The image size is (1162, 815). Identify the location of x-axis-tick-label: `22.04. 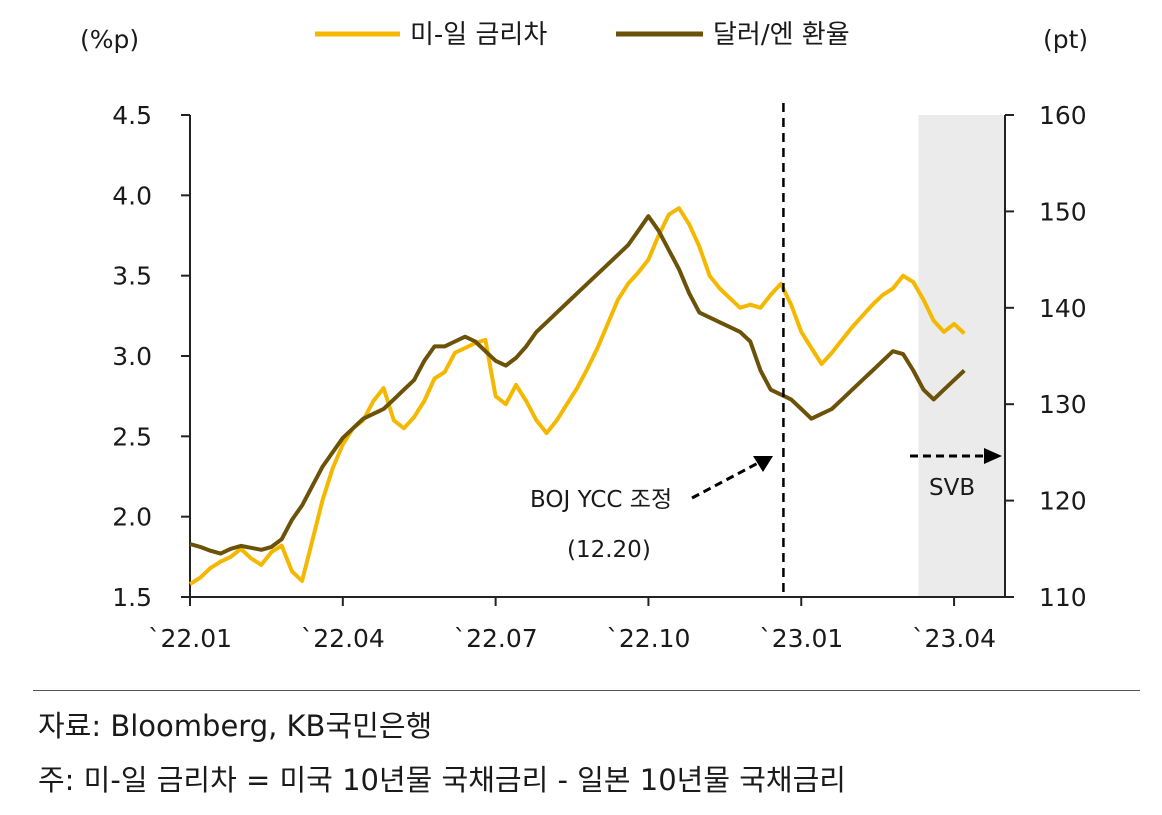
(343, 638).